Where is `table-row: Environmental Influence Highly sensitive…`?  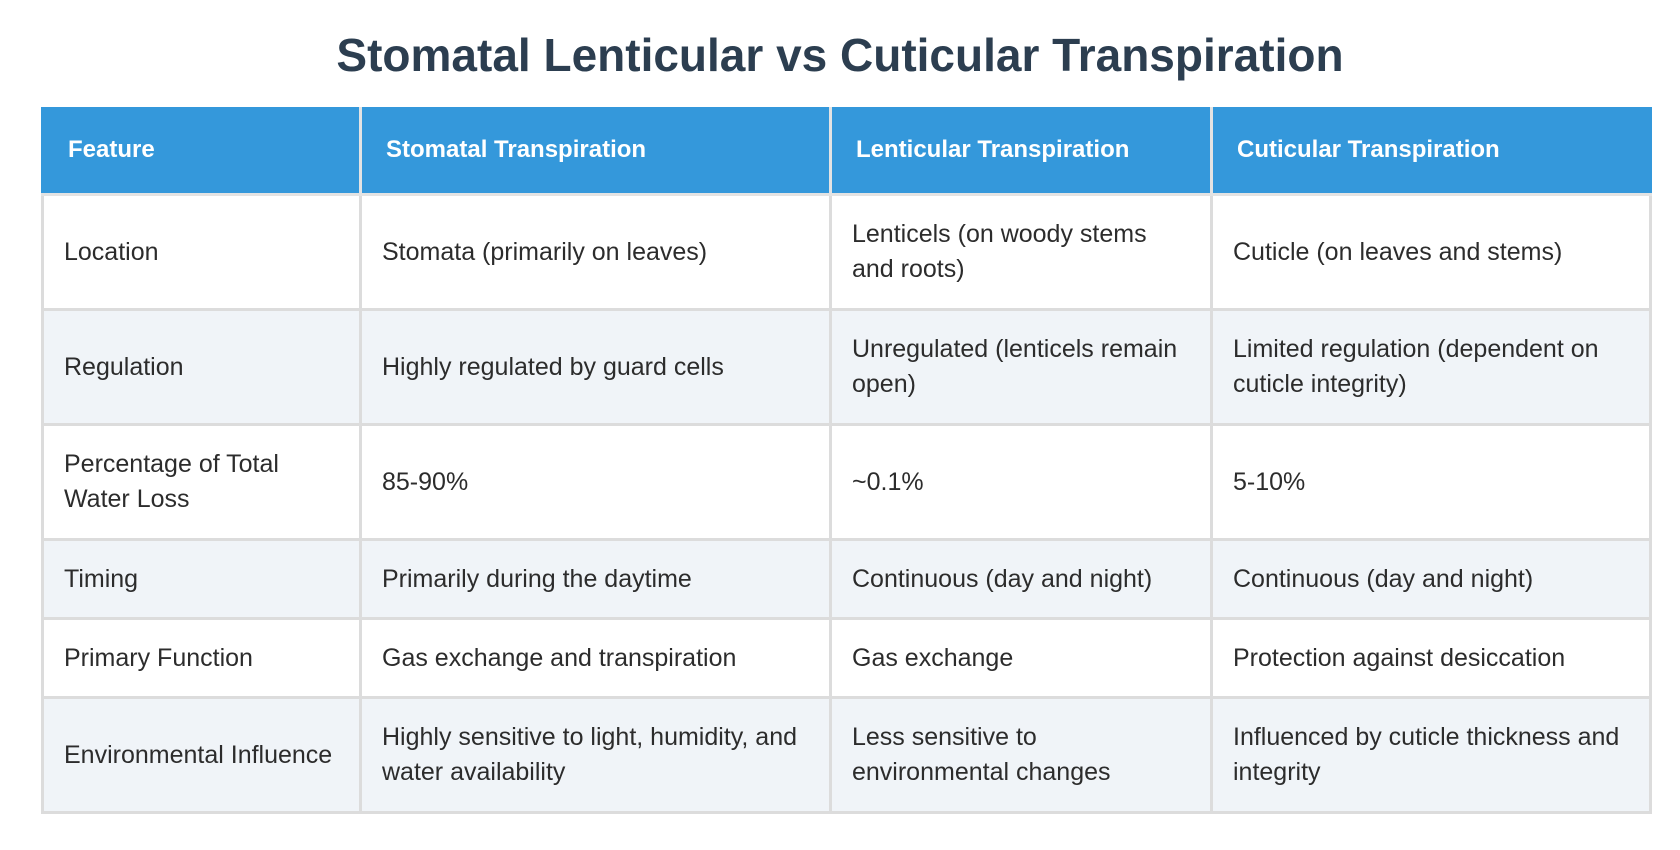
table-row: Environmental Influence Highly sensitive… is located at coordinates (846, 755).